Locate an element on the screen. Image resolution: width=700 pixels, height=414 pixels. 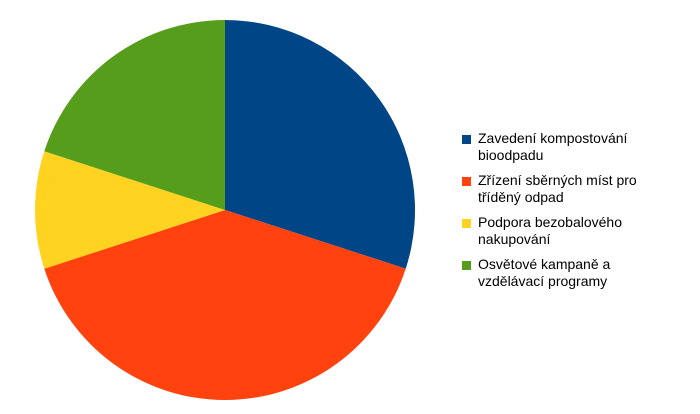
legend-label: Zavedení kompostování bioodpadu is located at coordinates (553, 146).